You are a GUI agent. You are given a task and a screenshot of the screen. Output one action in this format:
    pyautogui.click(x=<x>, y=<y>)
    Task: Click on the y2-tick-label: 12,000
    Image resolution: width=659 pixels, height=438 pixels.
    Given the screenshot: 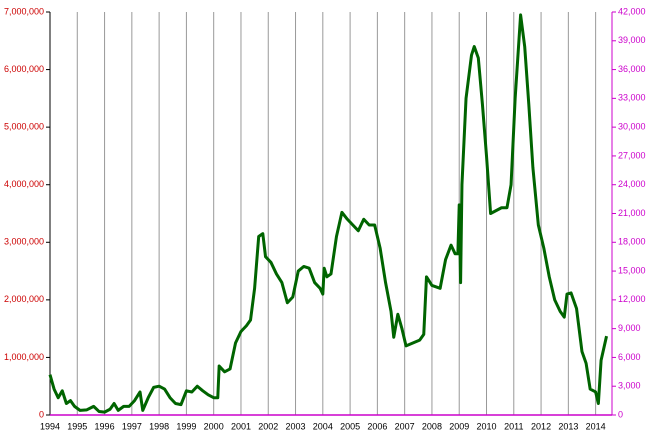 What is the action you would take?
    pyautogui.click(x=632, y=299)
    